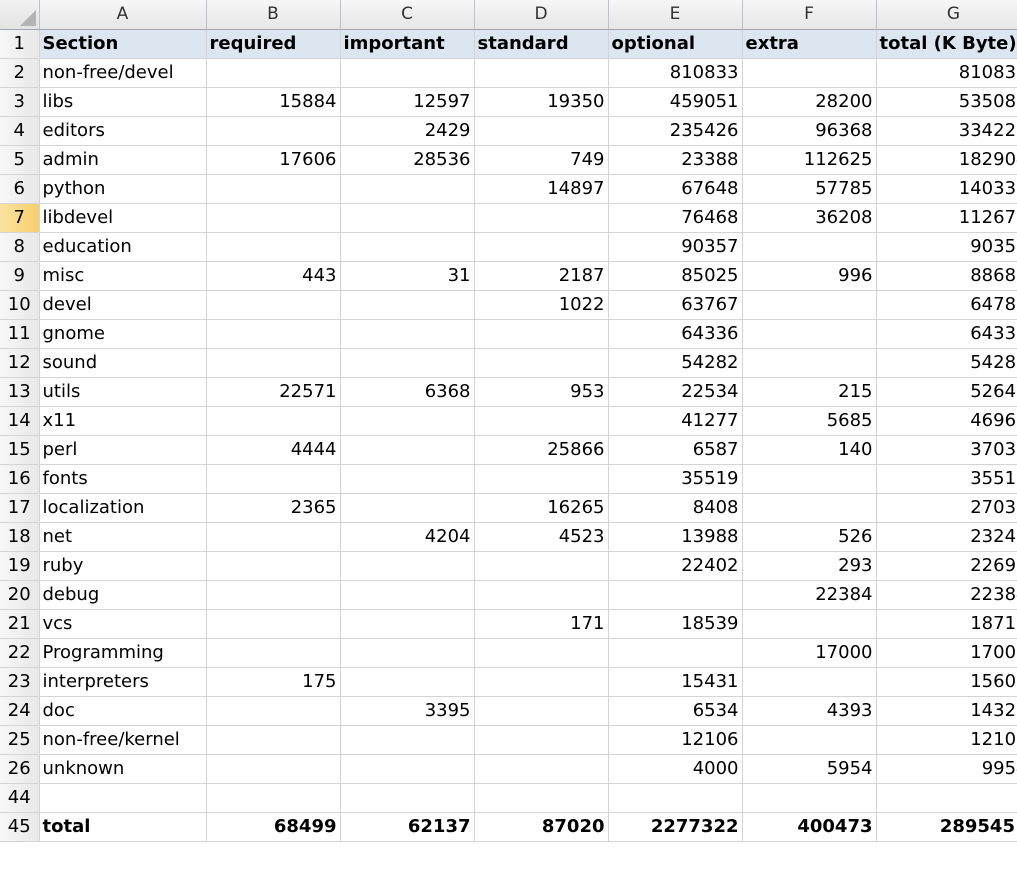 This screenshot has height=875, width=1017. Describe the element at coordinates (273, 508) in the screenshot. I see `cell: 2365` at that location.